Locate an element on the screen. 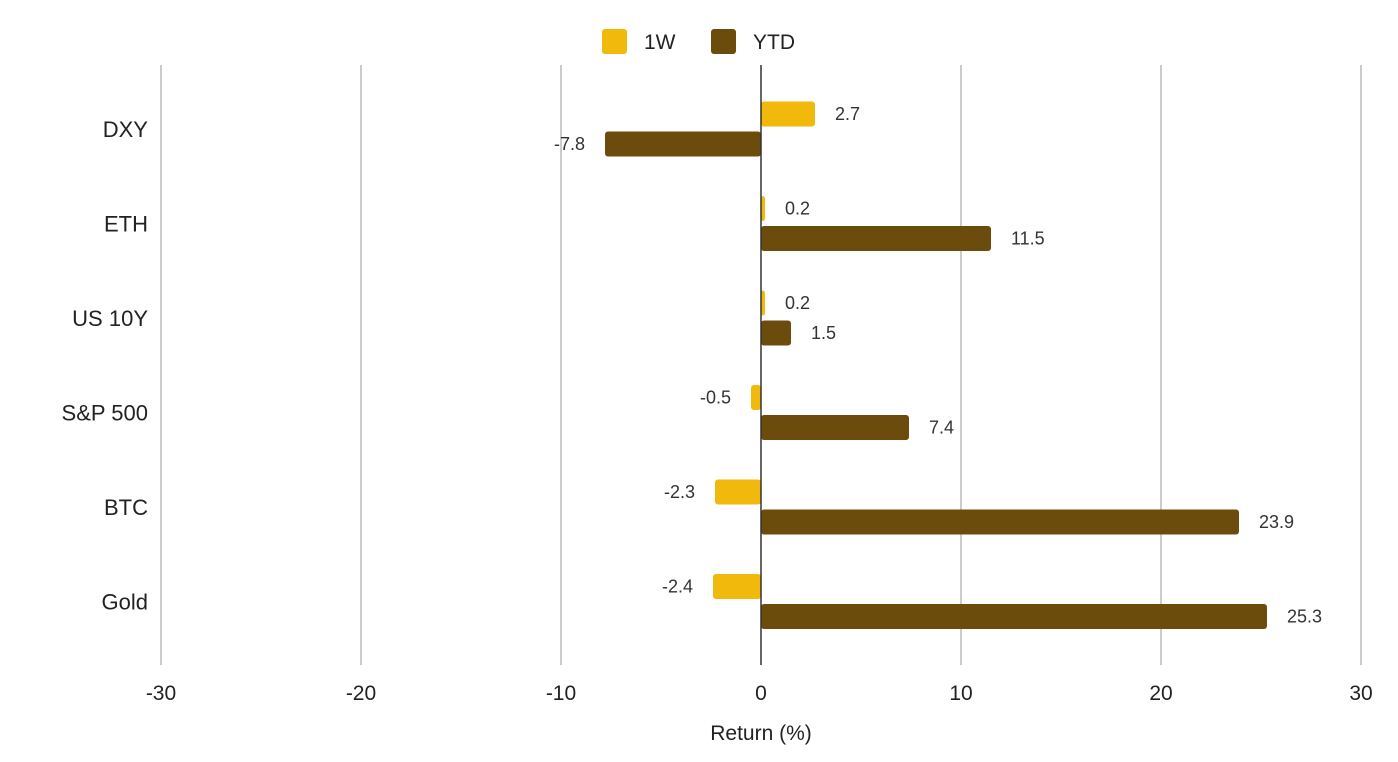 The width and height of the screenshot is (1398, 762). x-tick-label: 0 is located at coordinates (761, 693).